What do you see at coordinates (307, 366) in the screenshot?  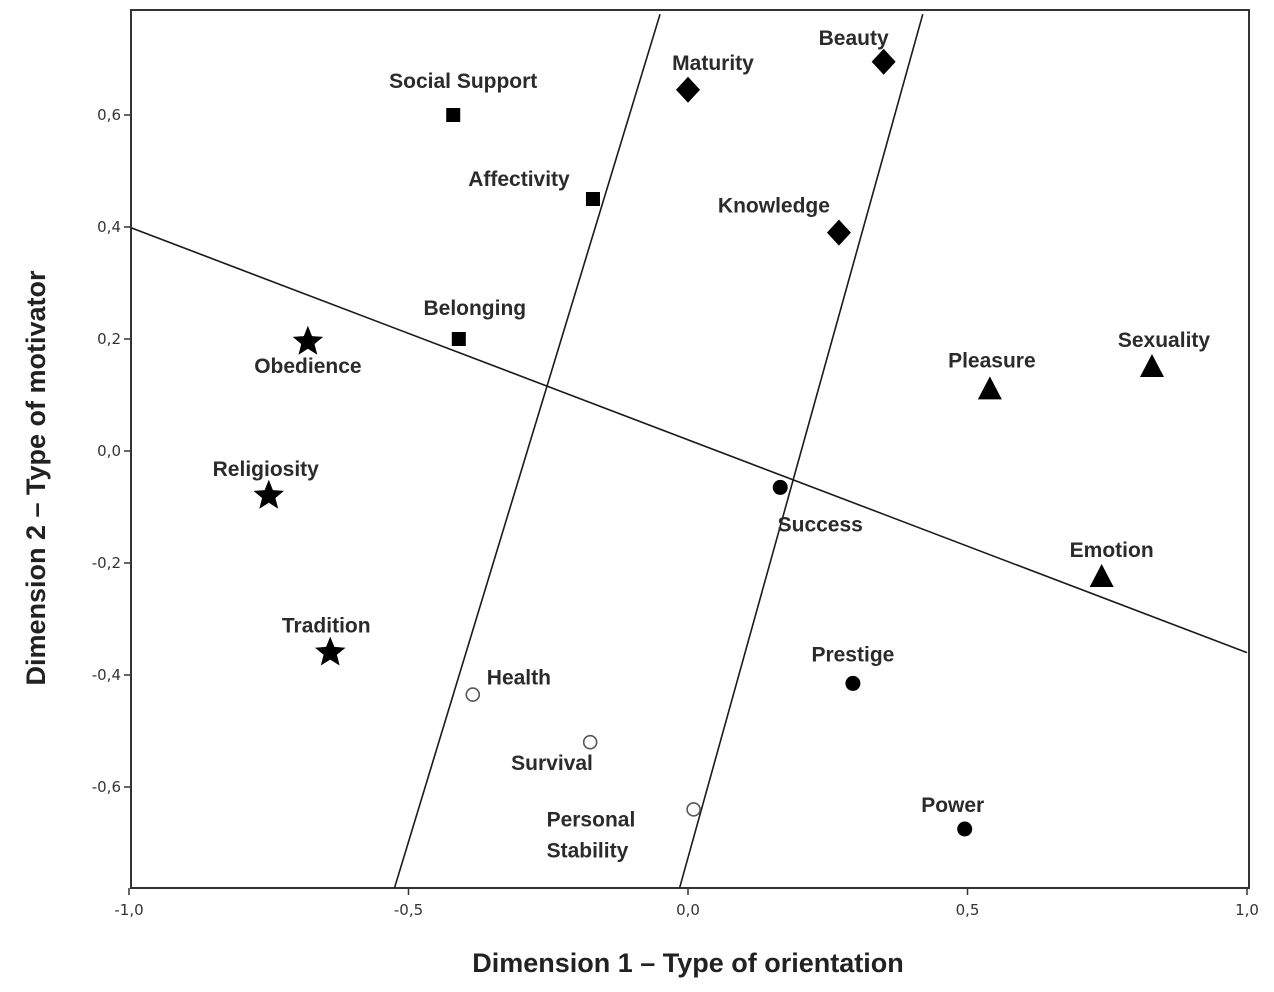 I see `point-label: Obedience` at bounding box center [307, 366].